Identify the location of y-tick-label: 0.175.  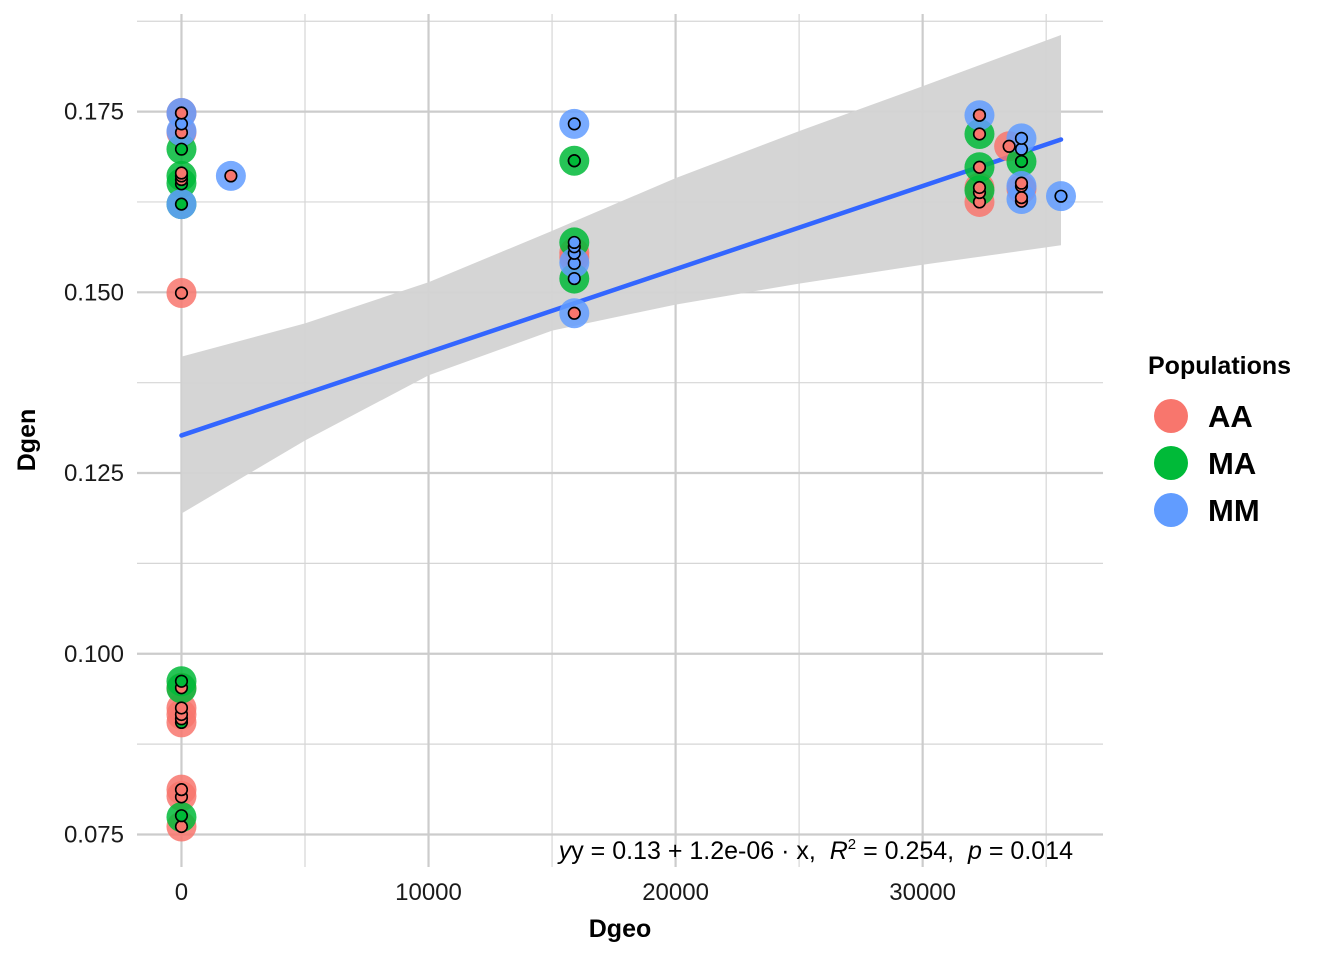
(94, 112).